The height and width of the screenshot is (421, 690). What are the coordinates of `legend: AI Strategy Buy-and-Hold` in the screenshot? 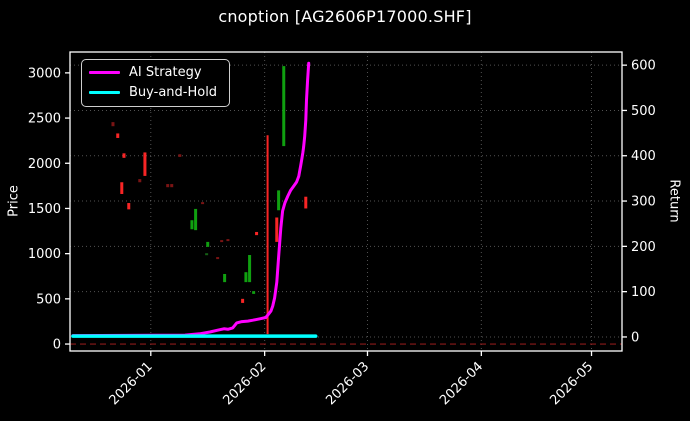 It's located at (156, 83).